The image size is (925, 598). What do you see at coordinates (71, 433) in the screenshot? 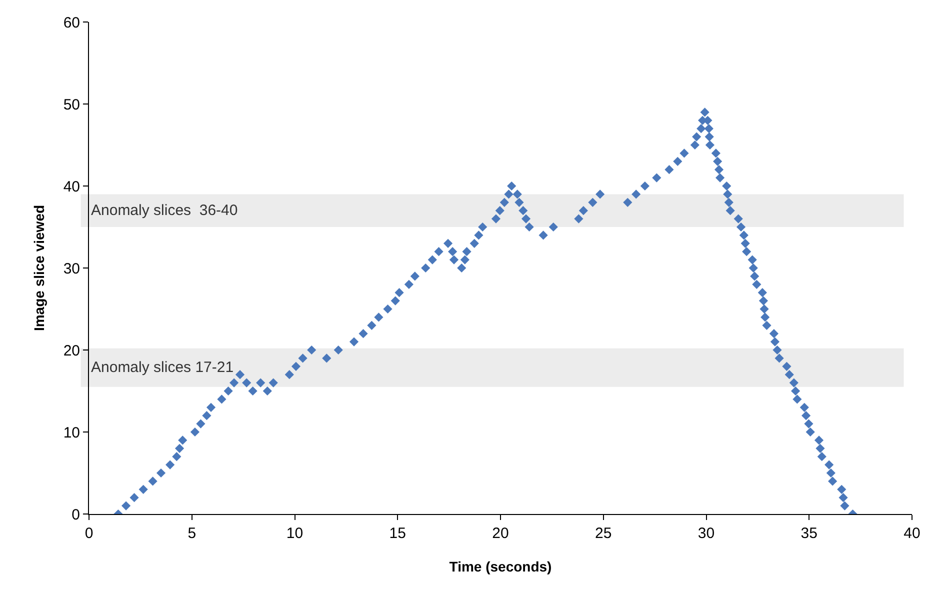
I see `y-tick-label: 10` at bounding box center [71, 433].